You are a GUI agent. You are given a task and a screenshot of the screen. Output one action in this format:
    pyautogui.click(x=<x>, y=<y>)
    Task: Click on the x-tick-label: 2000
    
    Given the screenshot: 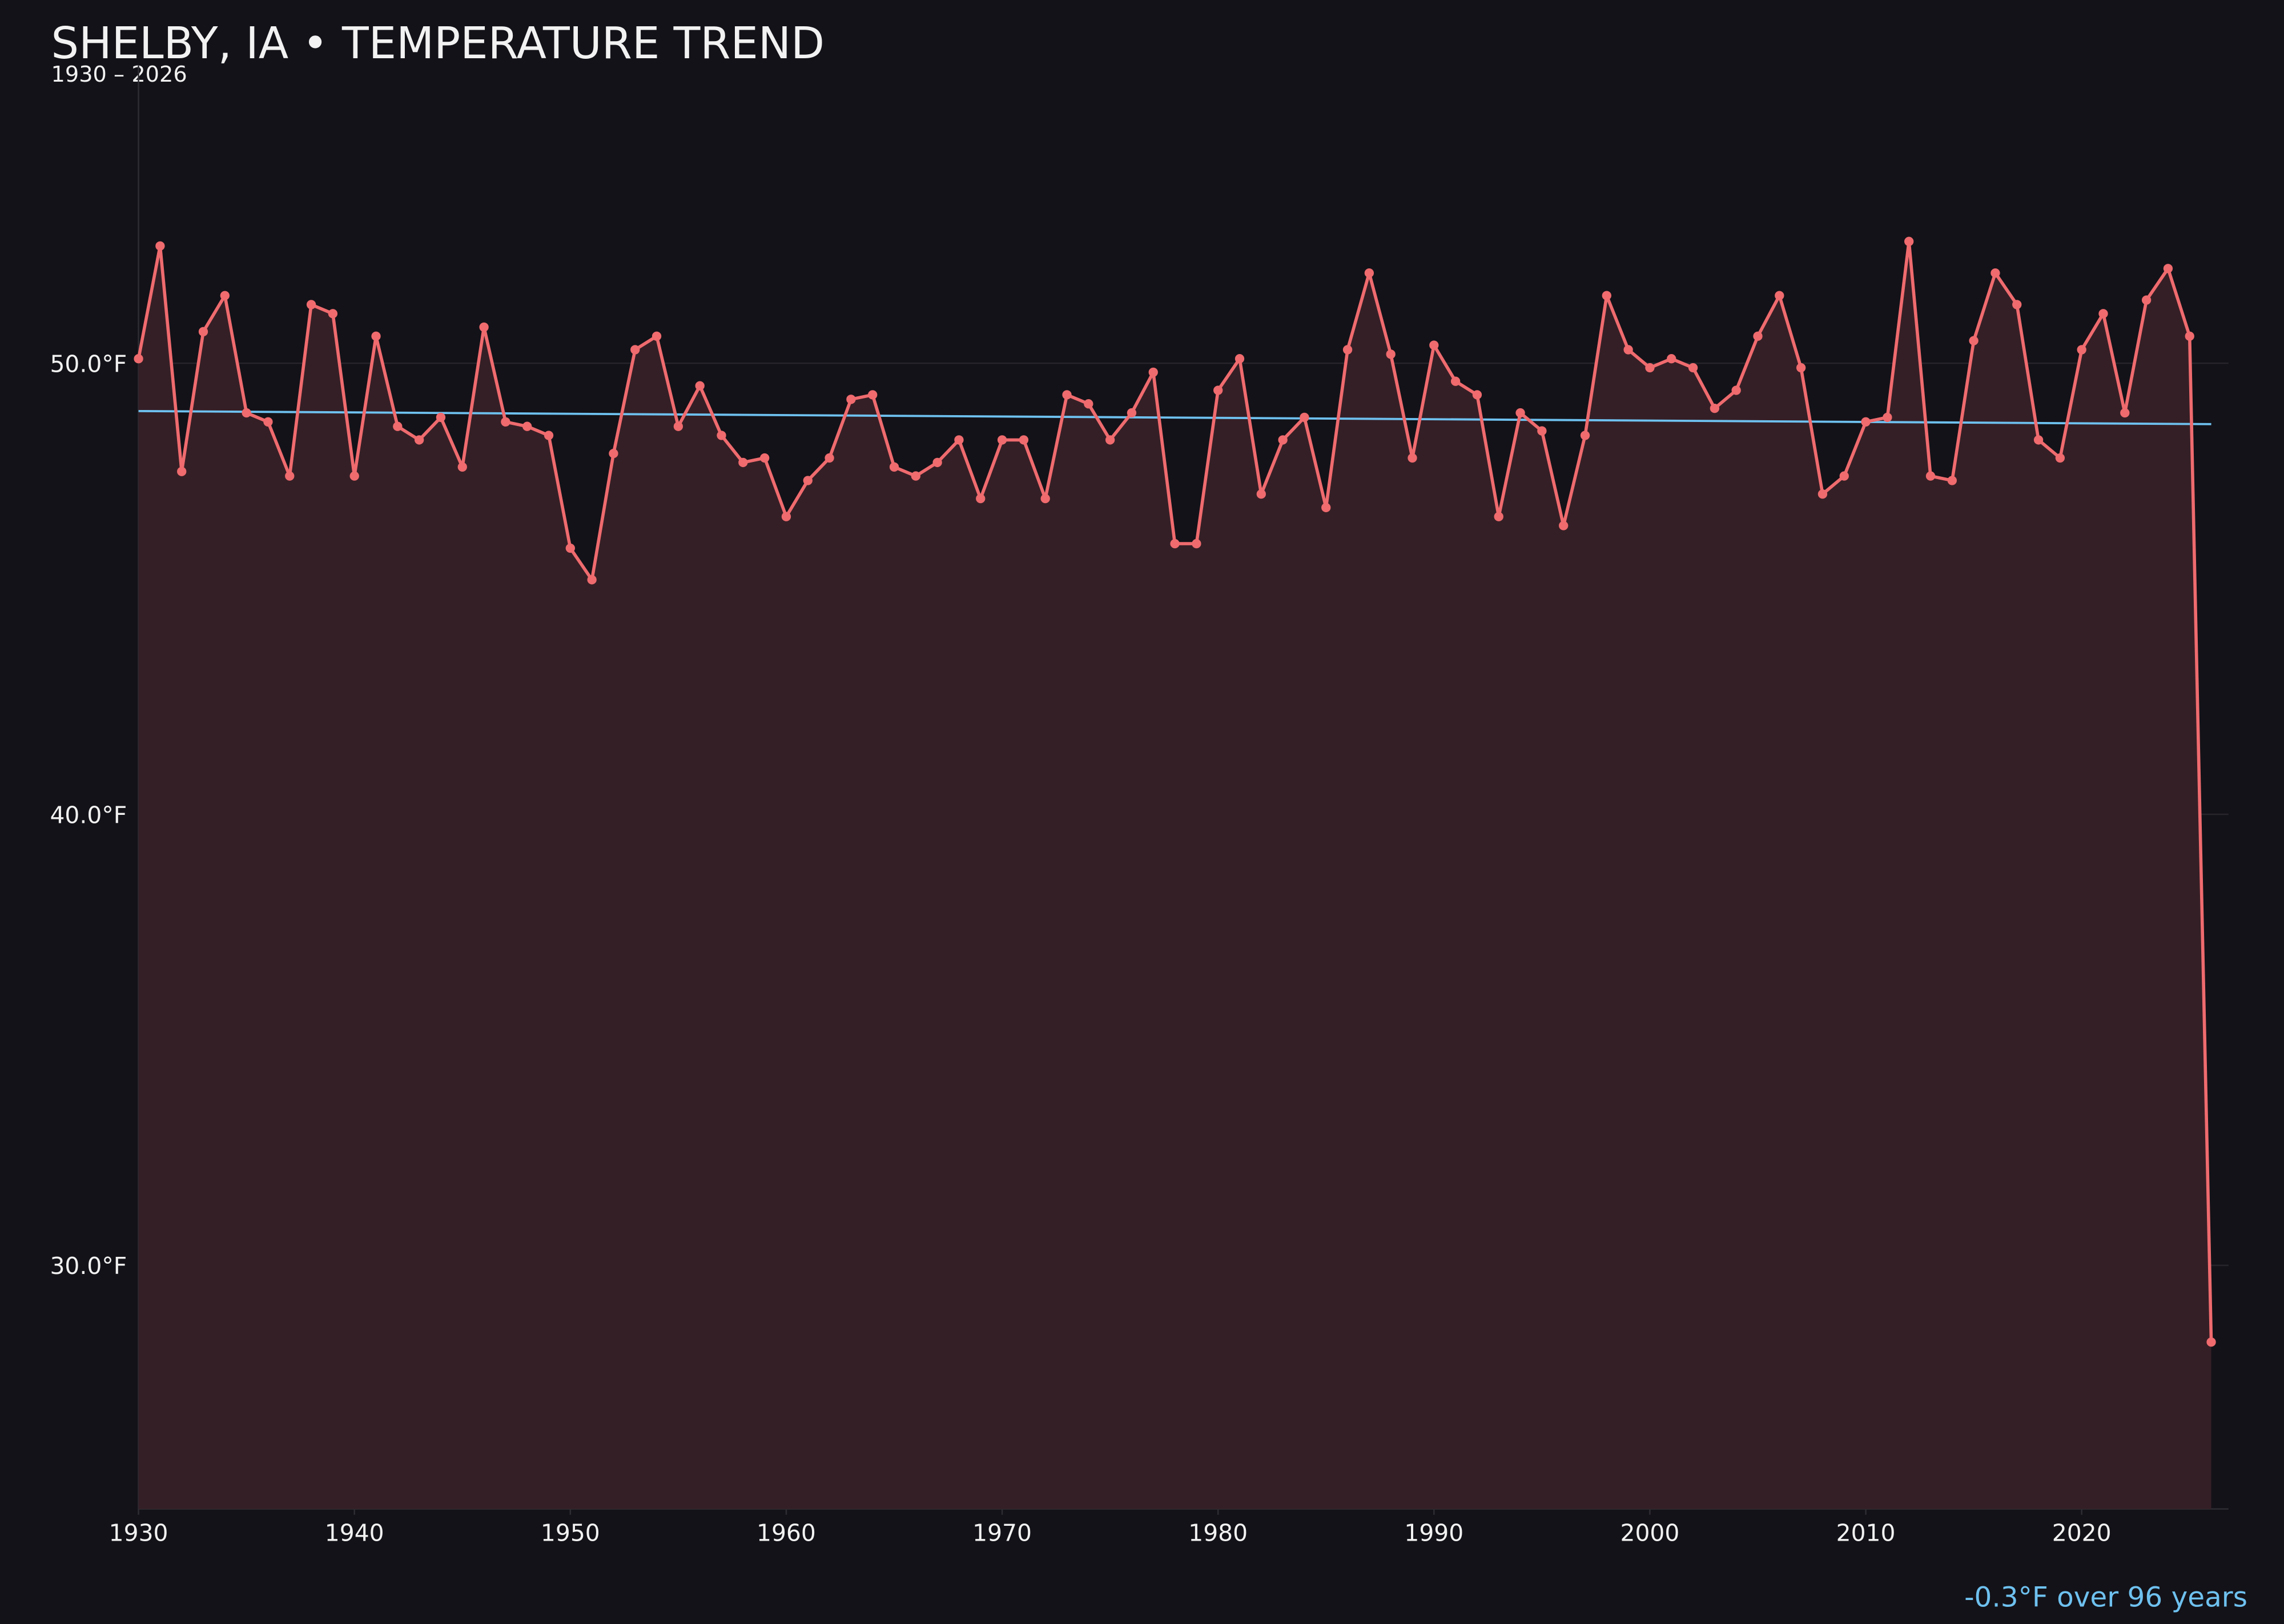 What is the action you would take?
    pyautogui.click(x=1650, y=1533)
    